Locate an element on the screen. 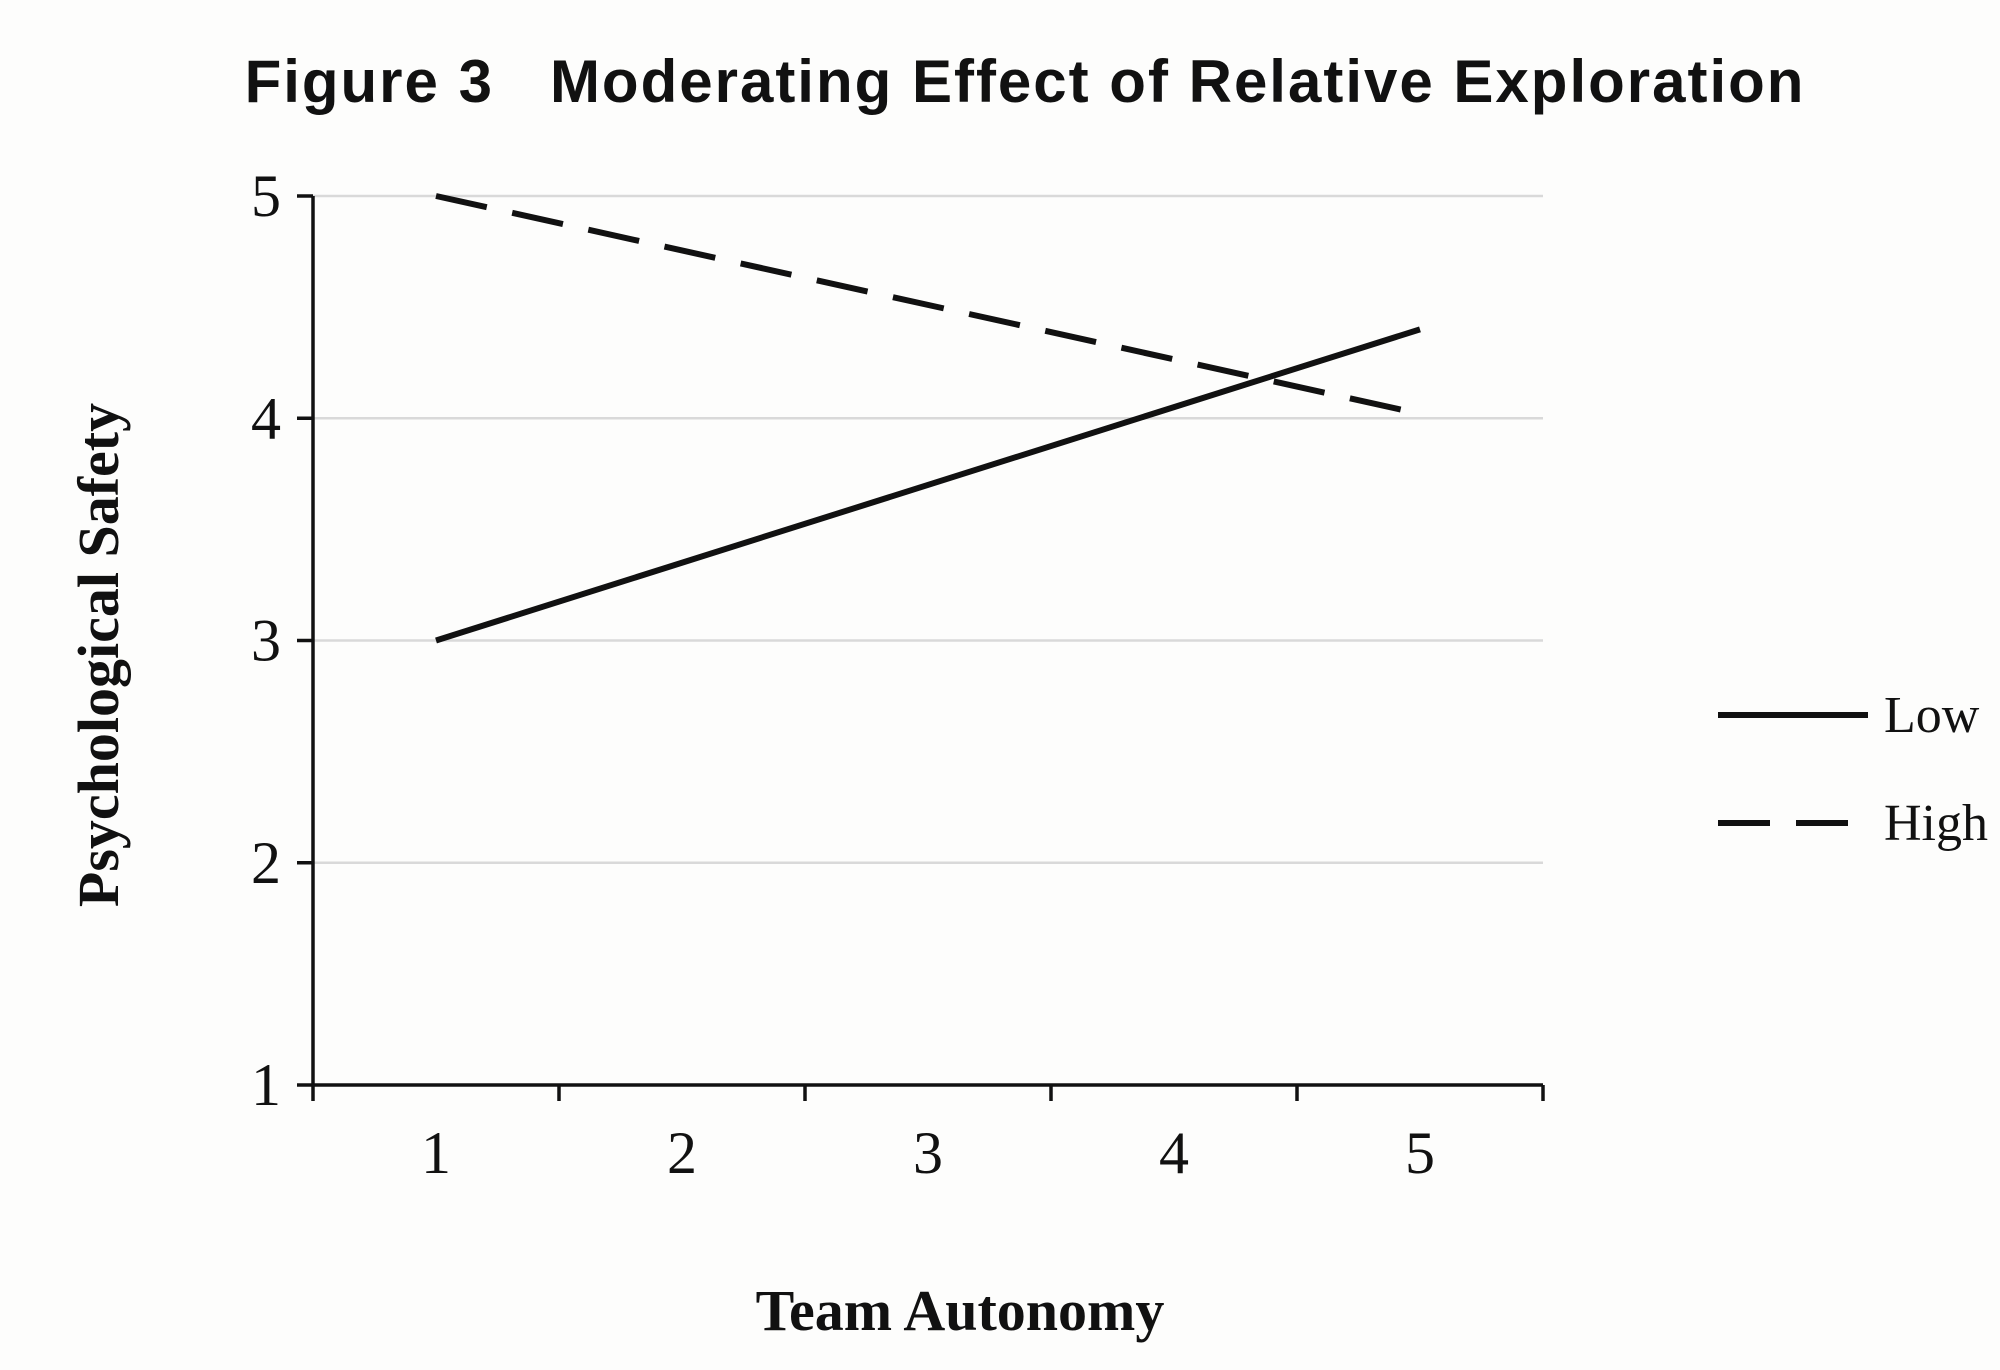 The width and height of the screenshot is (2000, 1370). x-tick-label: 1 is located at coordinates (436, 1153).